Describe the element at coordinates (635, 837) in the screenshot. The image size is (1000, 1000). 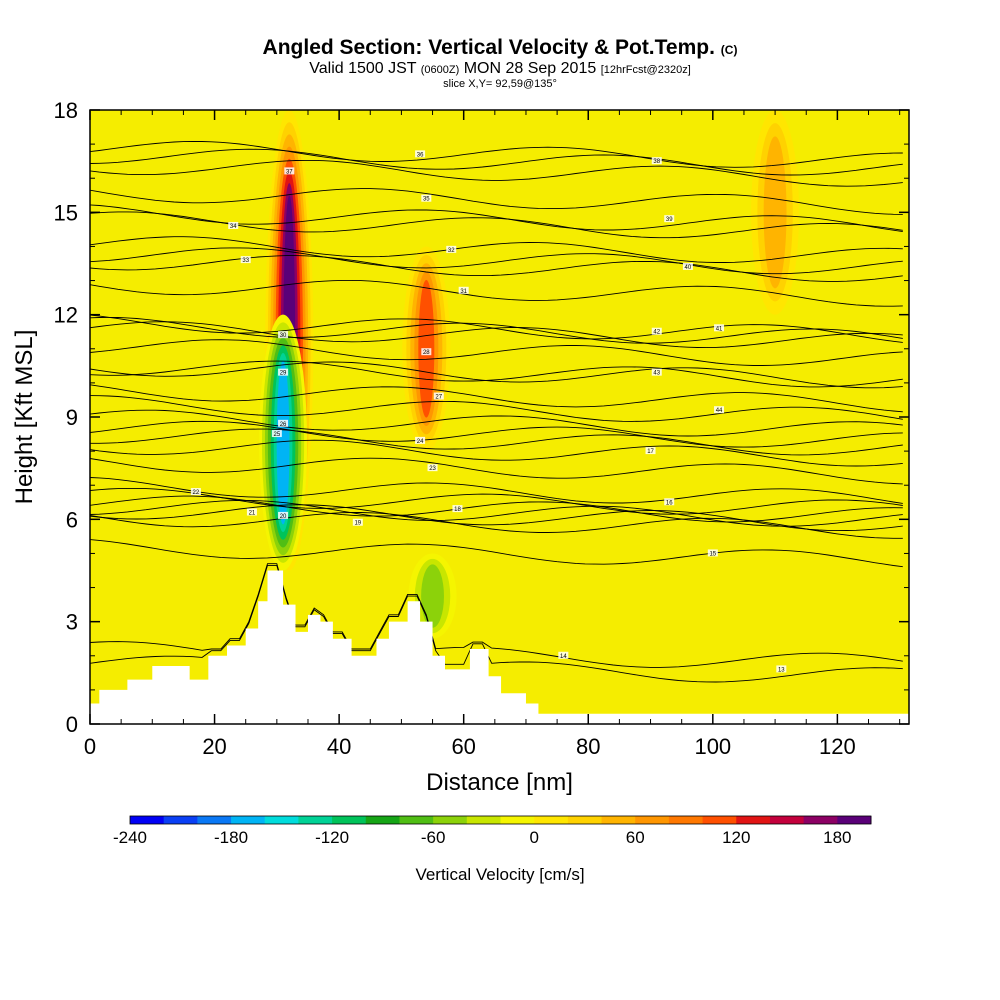
I see `colorbar-tick-label: 60` at that location.